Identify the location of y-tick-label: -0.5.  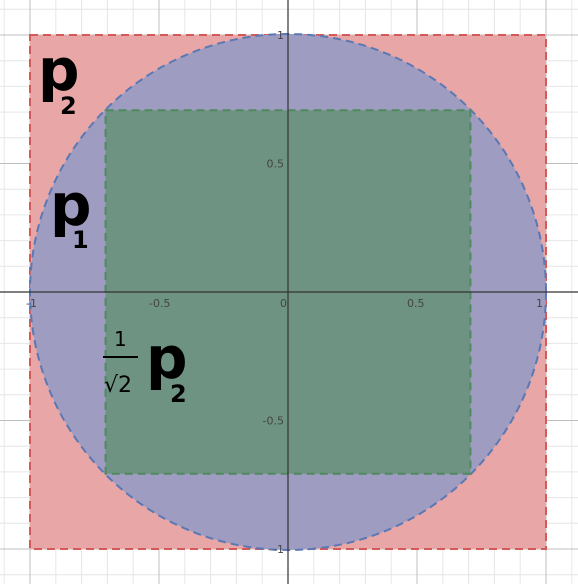
(273, 421).